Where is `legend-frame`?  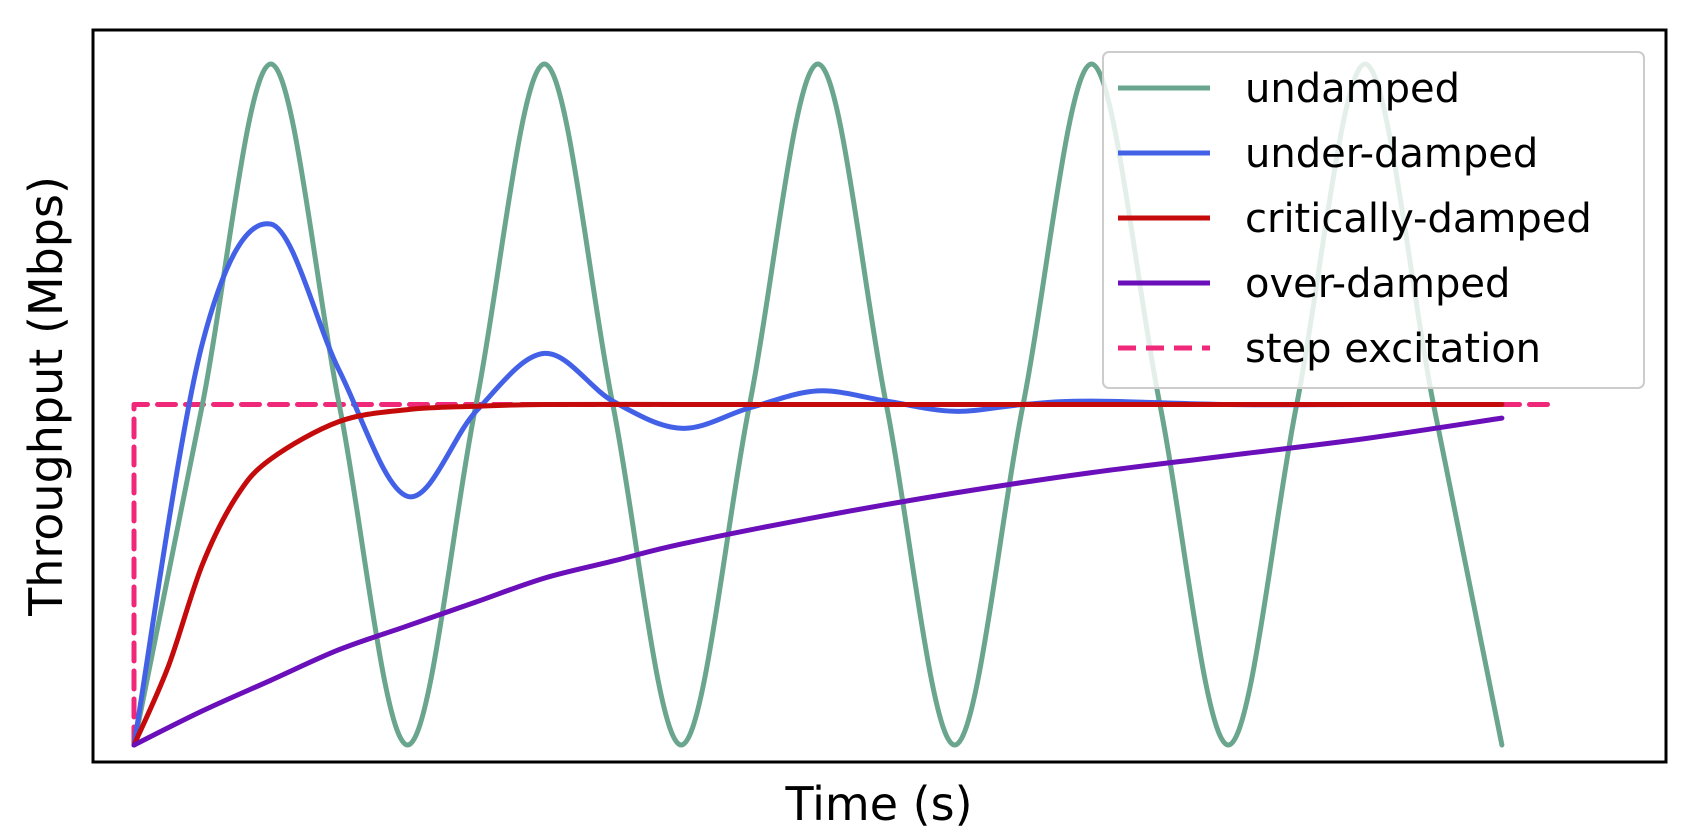 legend-frame is located at coordinates (1373, 220).